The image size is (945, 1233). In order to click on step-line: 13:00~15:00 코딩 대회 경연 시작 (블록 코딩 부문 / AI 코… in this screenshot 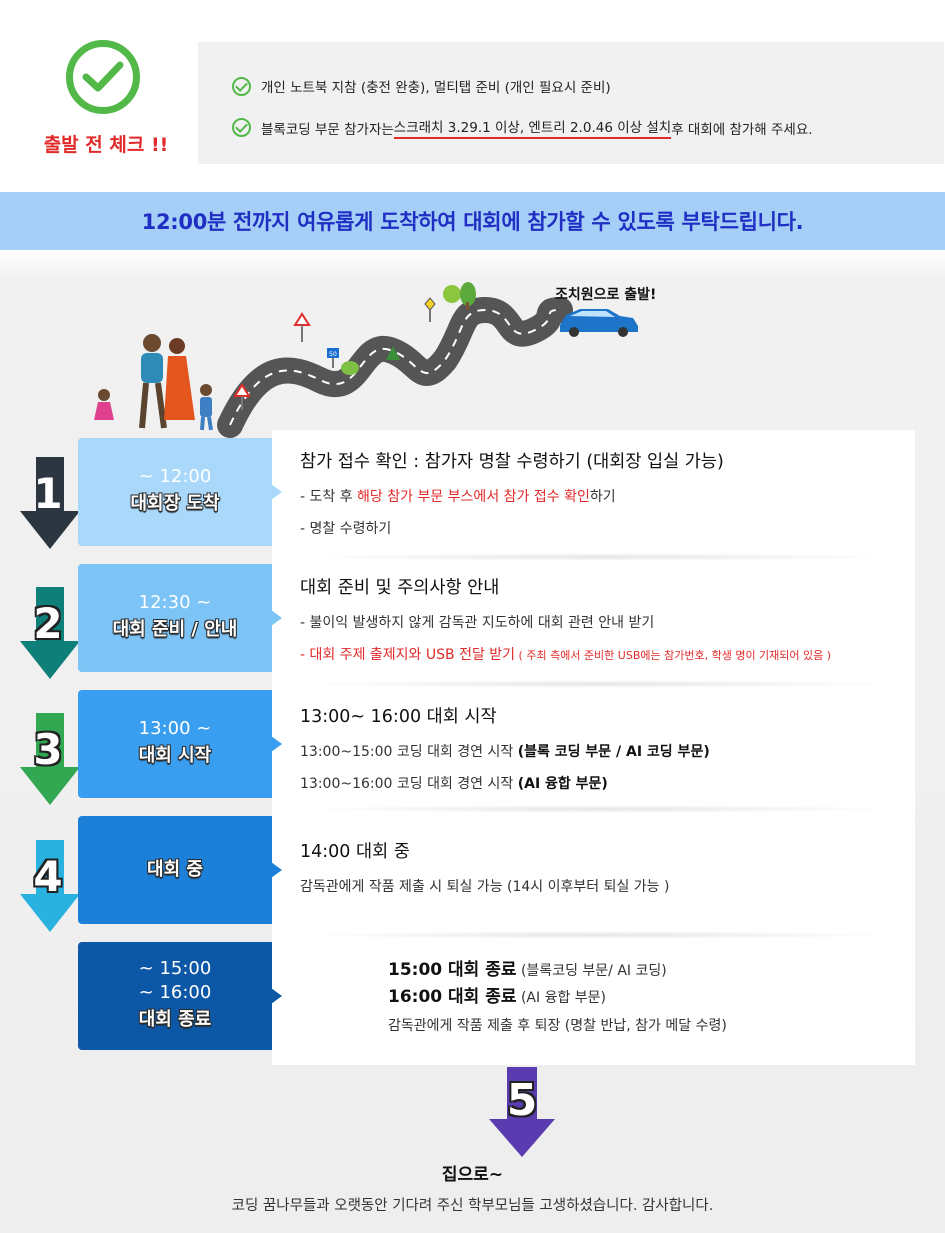, I will do `click(505, 752)`.